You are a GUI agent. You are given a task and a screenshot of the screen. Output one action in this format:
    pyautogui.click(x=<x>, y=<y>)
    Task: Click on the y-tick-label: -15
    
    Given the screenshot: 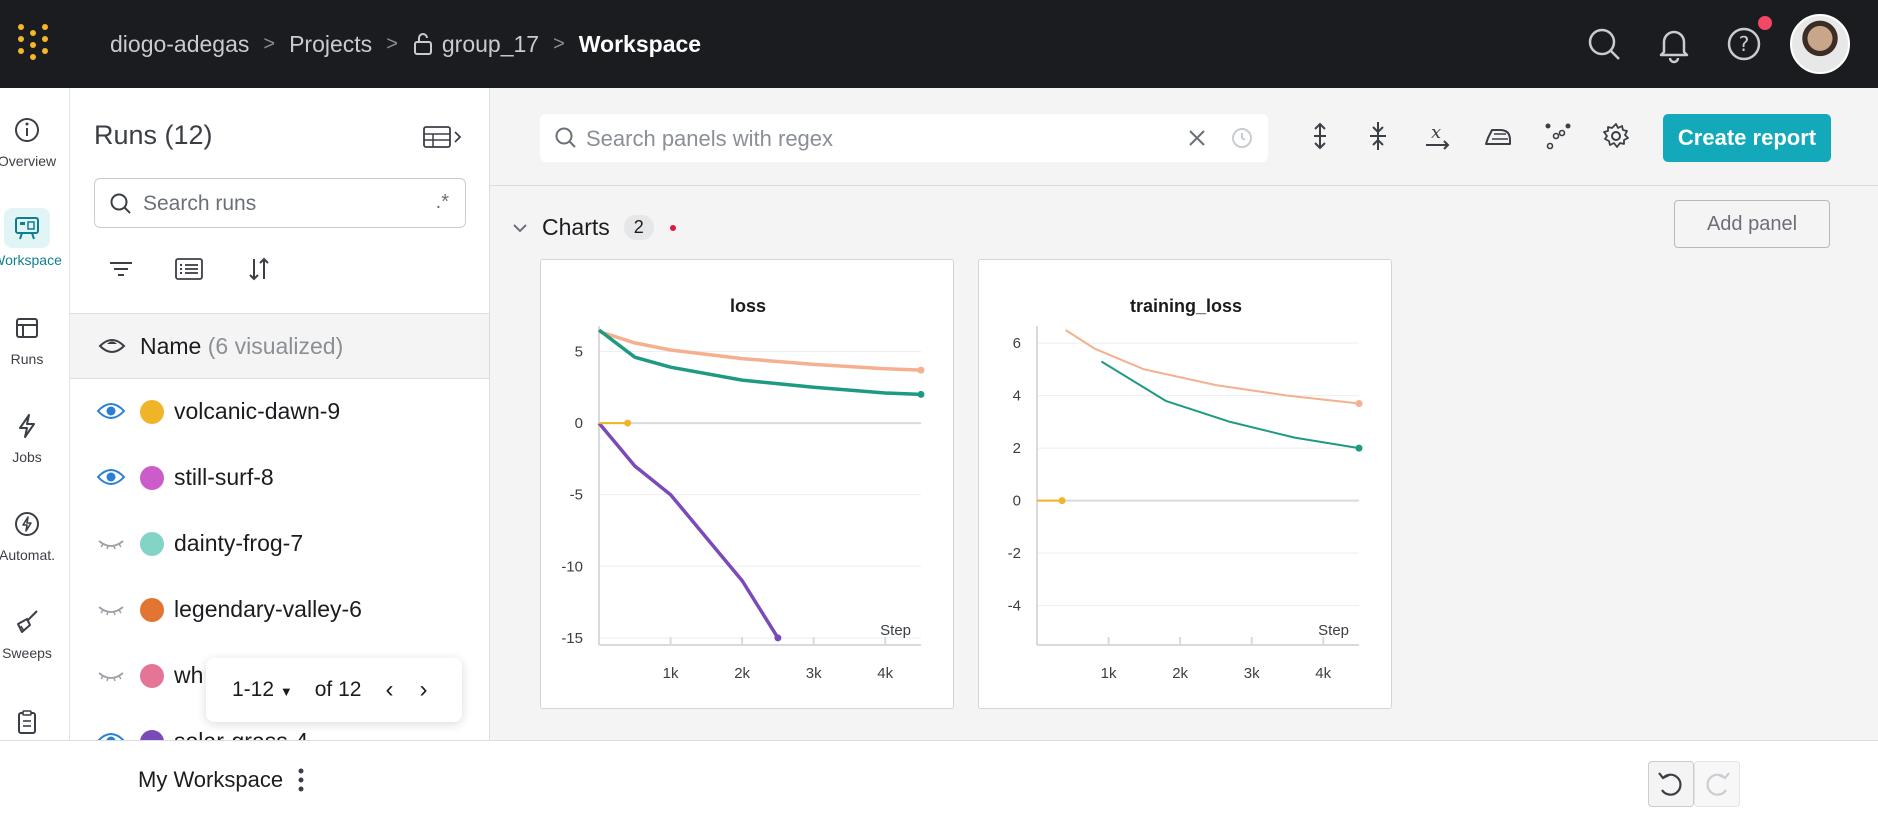 What is the action you would take?
    pyautogui.click(x=572, y=638)
    